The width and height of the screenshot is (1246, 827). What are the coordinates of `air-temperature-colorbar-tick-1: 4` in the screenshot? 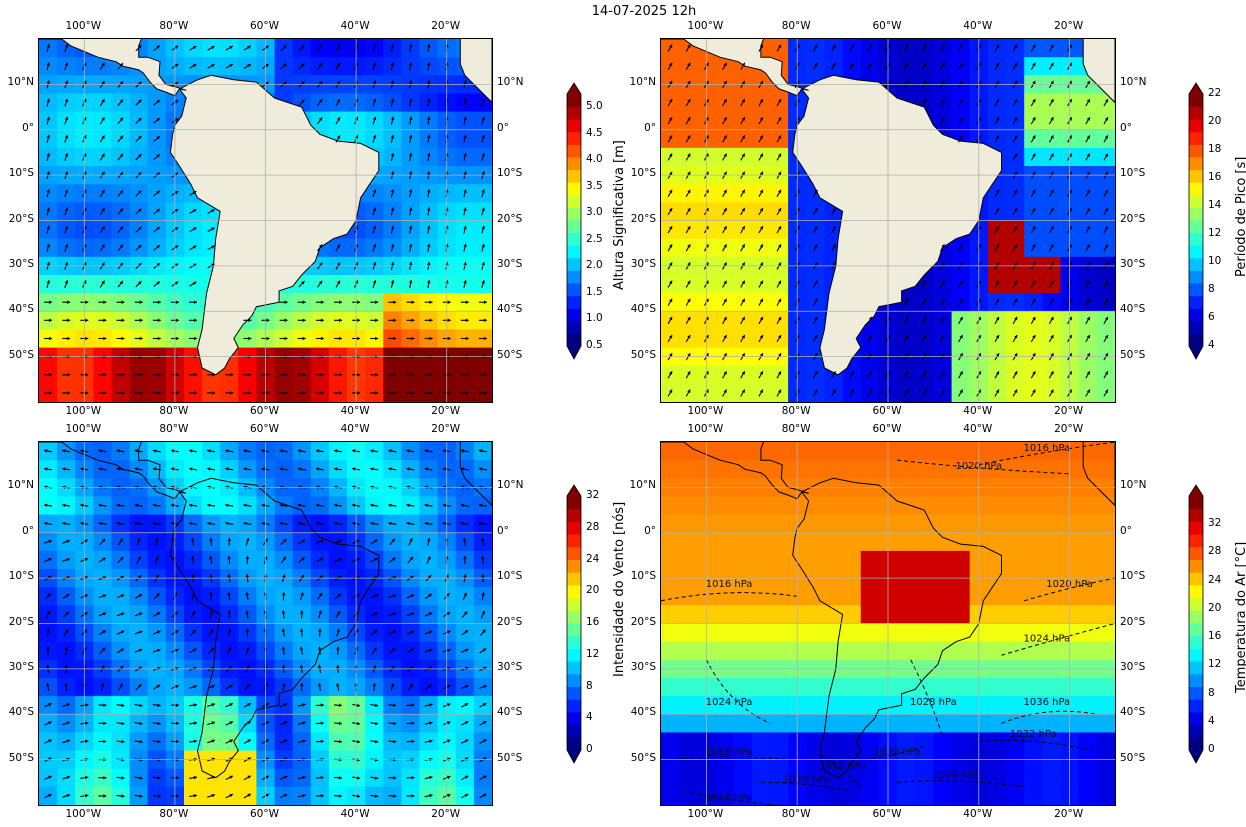 It's located at (1211, 720).